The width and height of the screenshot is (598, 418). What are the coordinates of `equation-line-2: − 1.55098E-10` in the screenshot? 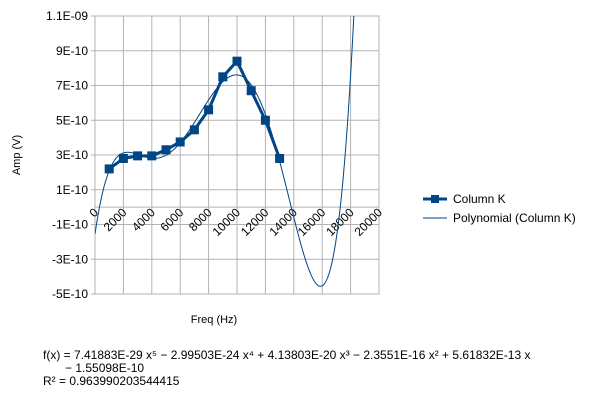 It's located at (105, 368).